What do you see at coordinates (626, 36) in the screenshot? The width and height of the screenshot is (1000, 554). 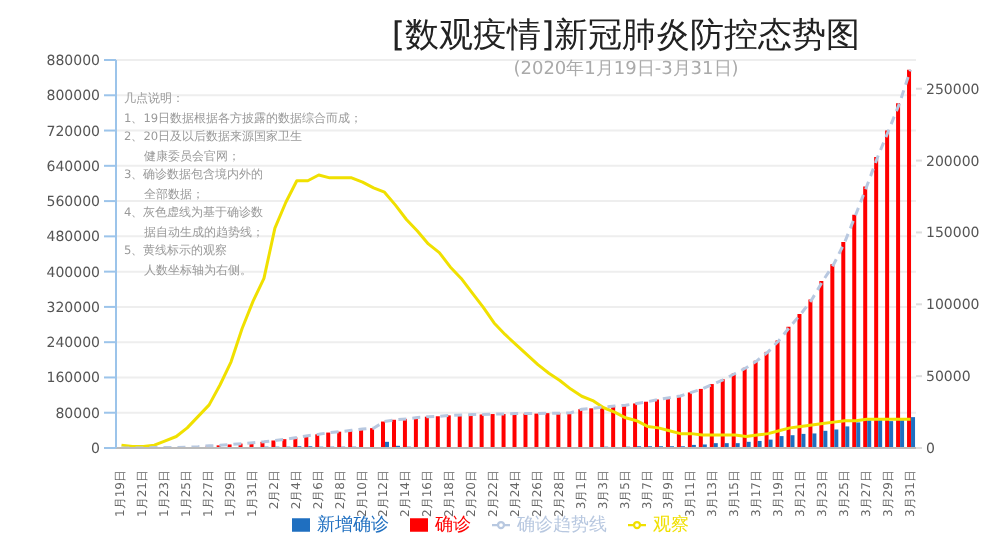 I see `chart-title: [数观疫情]新冠肺炎防控态势图` at bounding box center [626, 36].